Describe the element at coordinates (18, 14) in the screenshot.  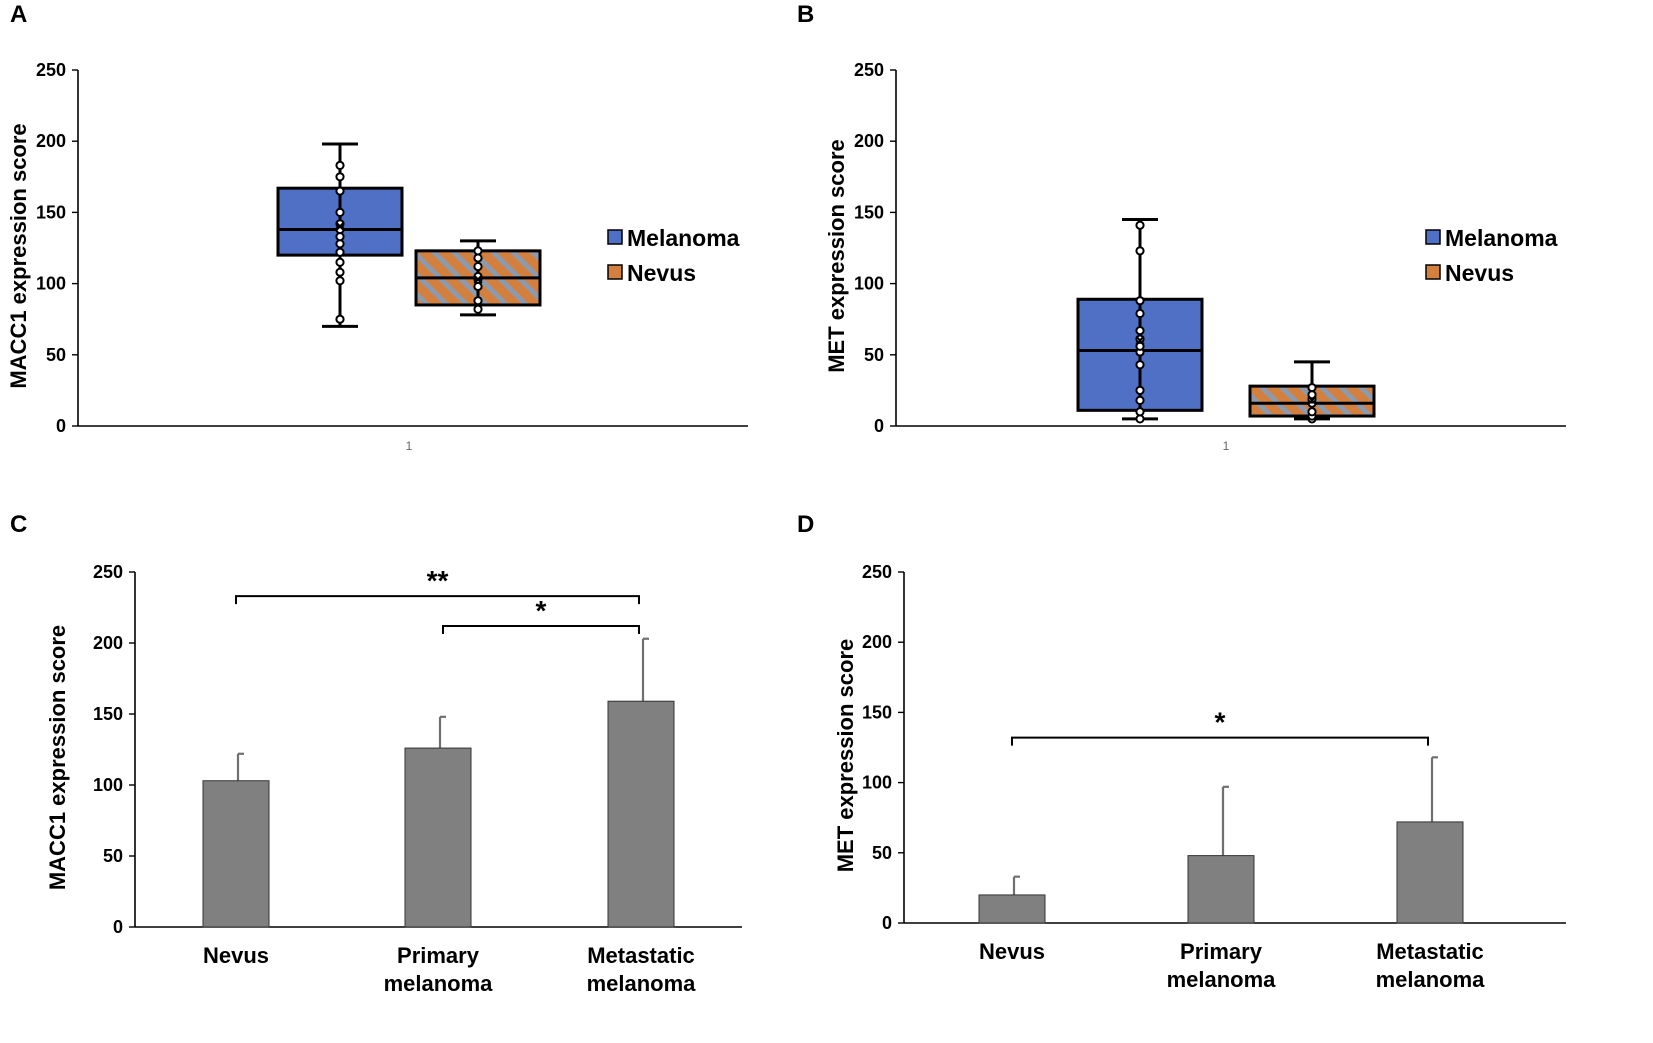
I see `panel-letter: A` at that location.